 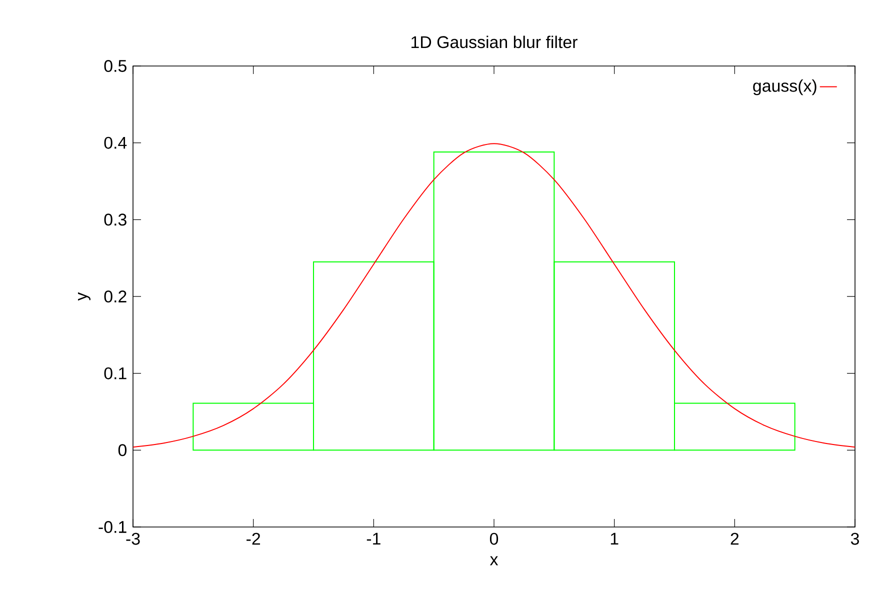 What do you see at coordinates (115, 142) in the screenshot?
I see `y-tick-label: 0.4` at bounding box center [115, 142].